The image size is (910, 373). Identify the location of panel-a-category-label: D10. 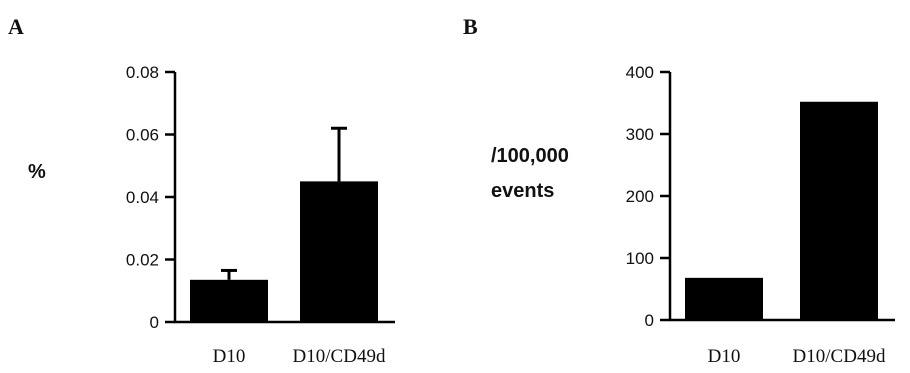
(229, 356).